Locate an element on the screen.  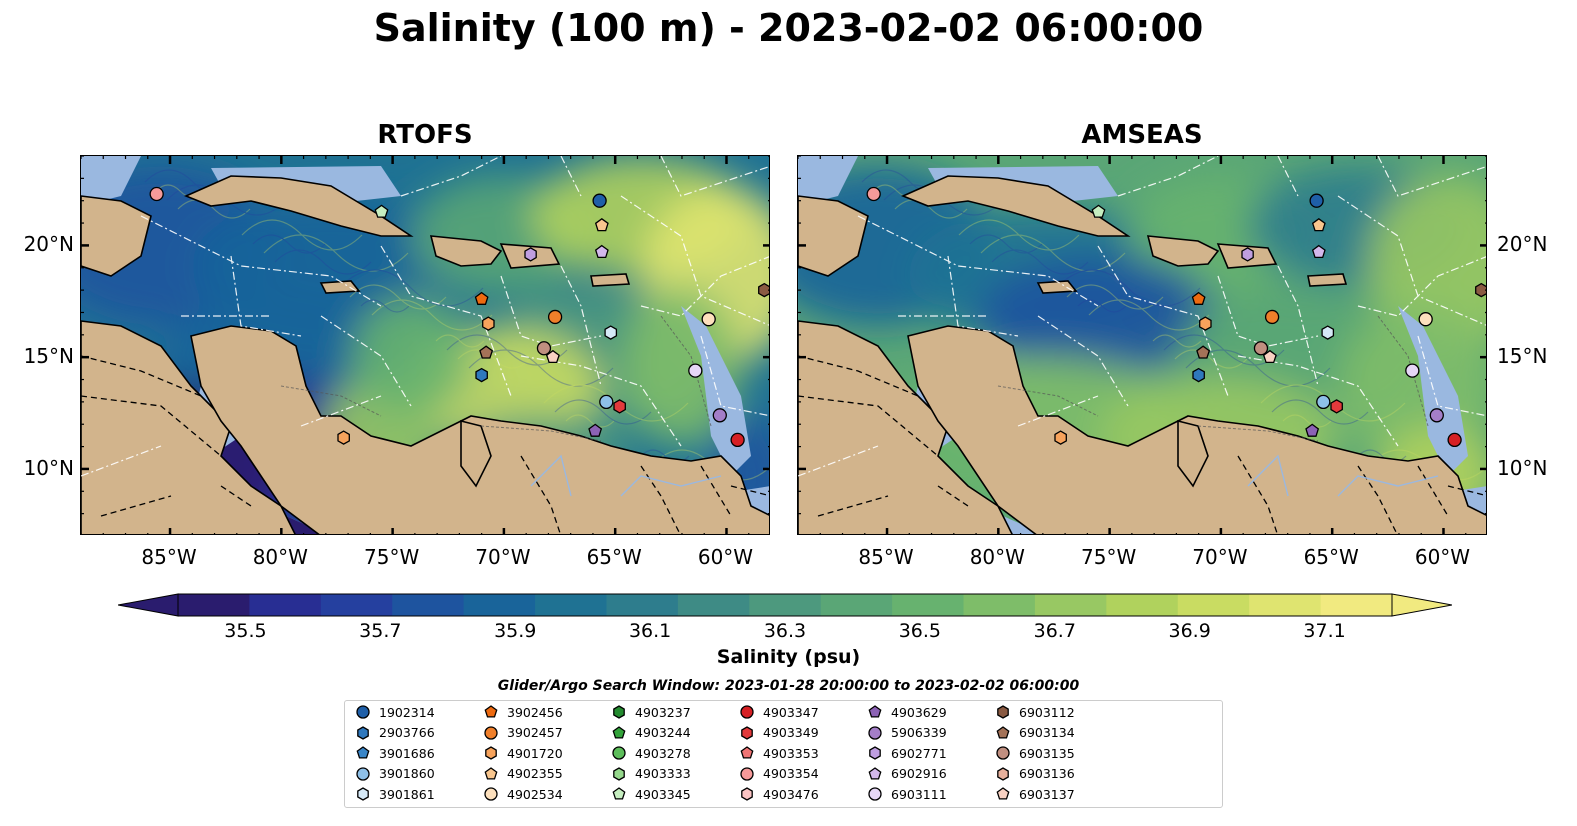
legend-item: 6903112 is located at coordinates (1035, 712).